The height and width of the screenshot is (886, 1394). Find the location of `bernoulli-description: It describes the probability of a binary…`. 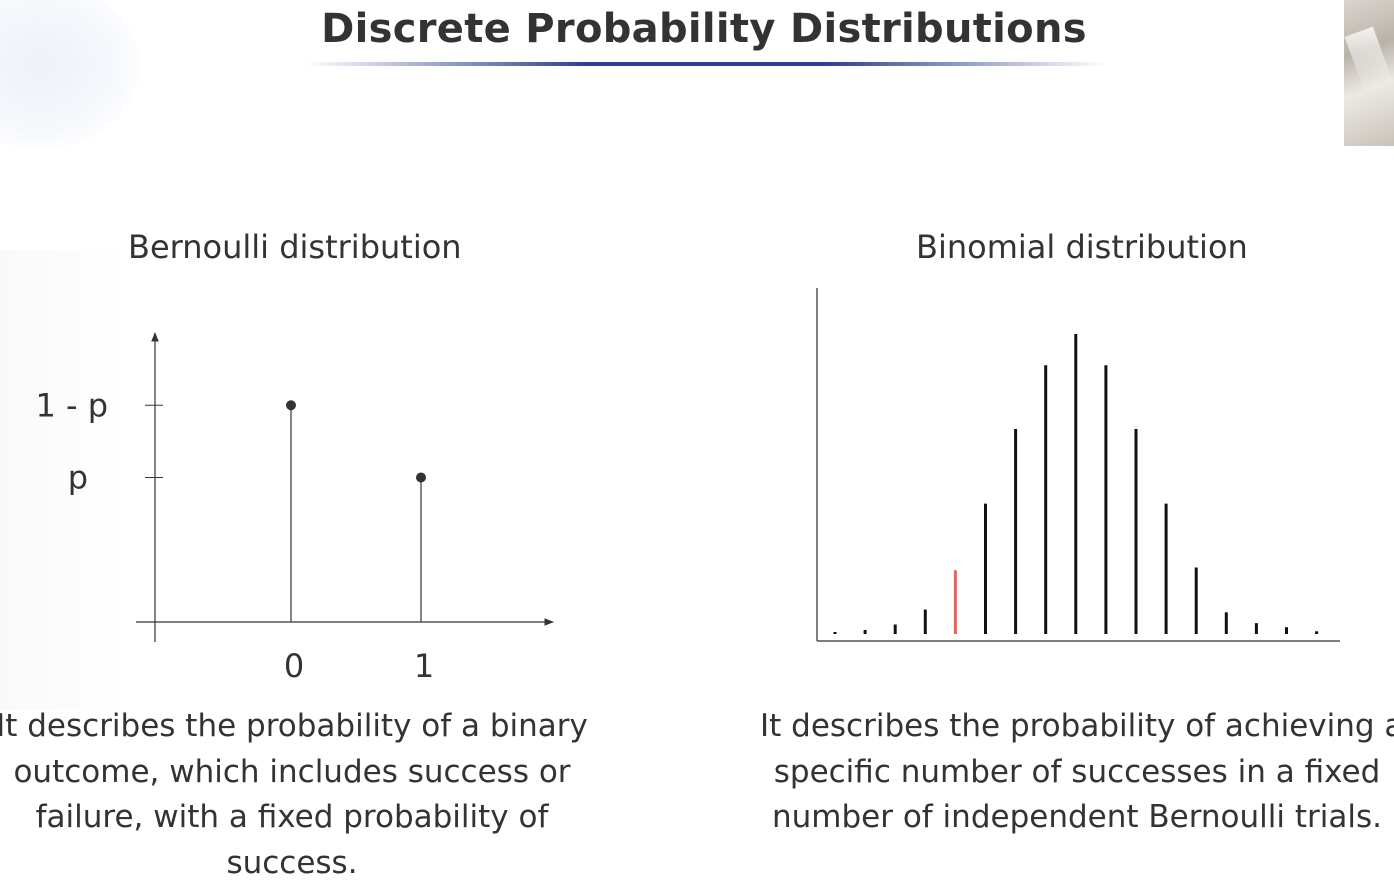

bernoulli-description: It describes the probability of a binary… is located at coordinates (296, 795).